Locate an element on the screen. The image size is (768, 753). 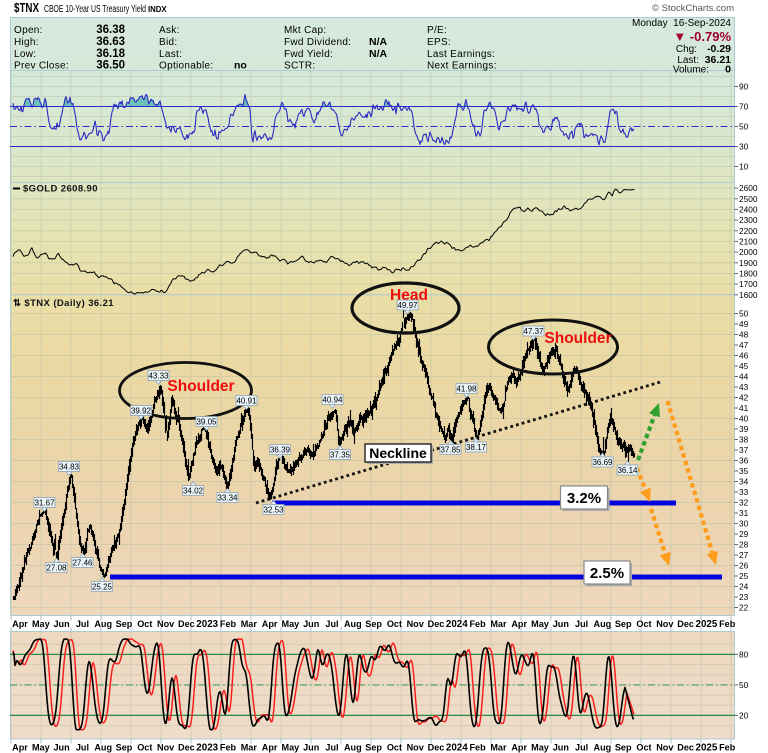
svg-text: 2300 is located at coordinates (748, 220).